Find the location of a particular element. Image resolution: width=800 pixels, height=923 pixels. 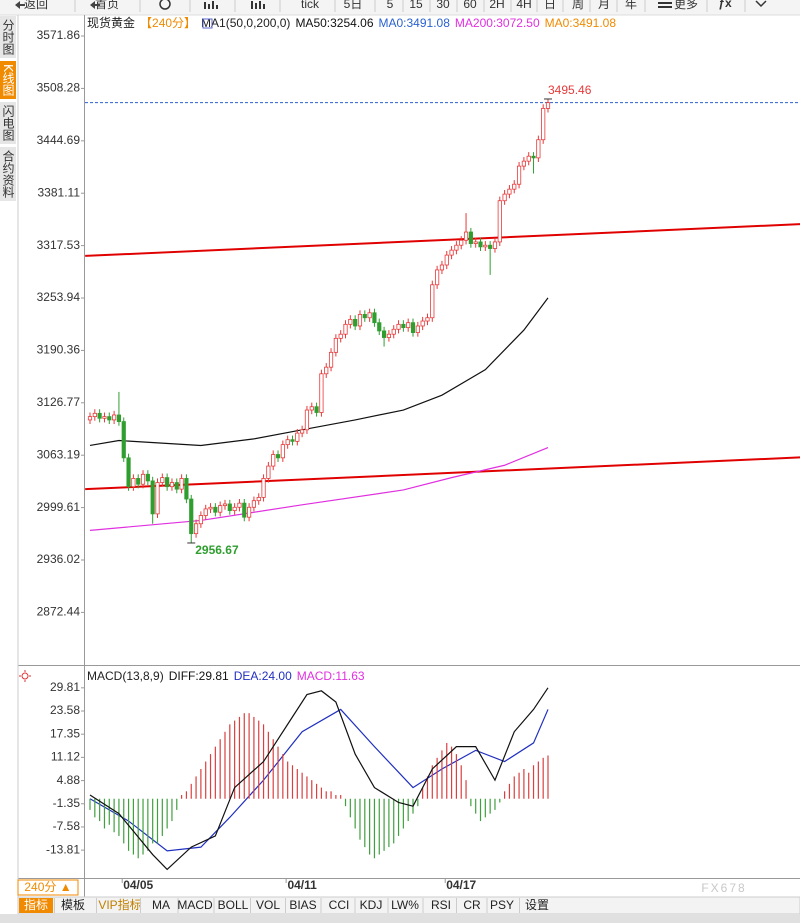

y-tick-label: 3381.11 is located at coordinates (59, 192).